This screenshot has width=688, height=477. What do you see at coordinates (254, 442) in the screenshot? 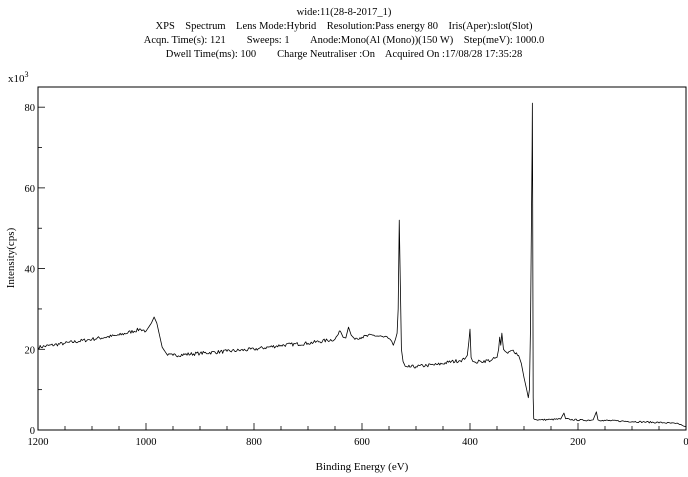
I see `x-tick-label: 800` at bounding box center [254, 442].